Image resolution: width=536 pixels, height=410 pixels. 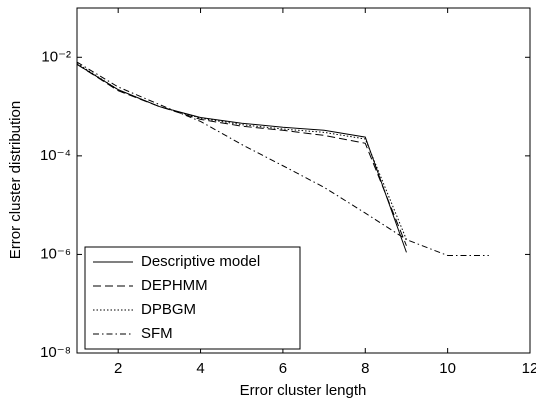 I want to click on y-tick-label: 10⁻⁴, so click(x=55, y=155).